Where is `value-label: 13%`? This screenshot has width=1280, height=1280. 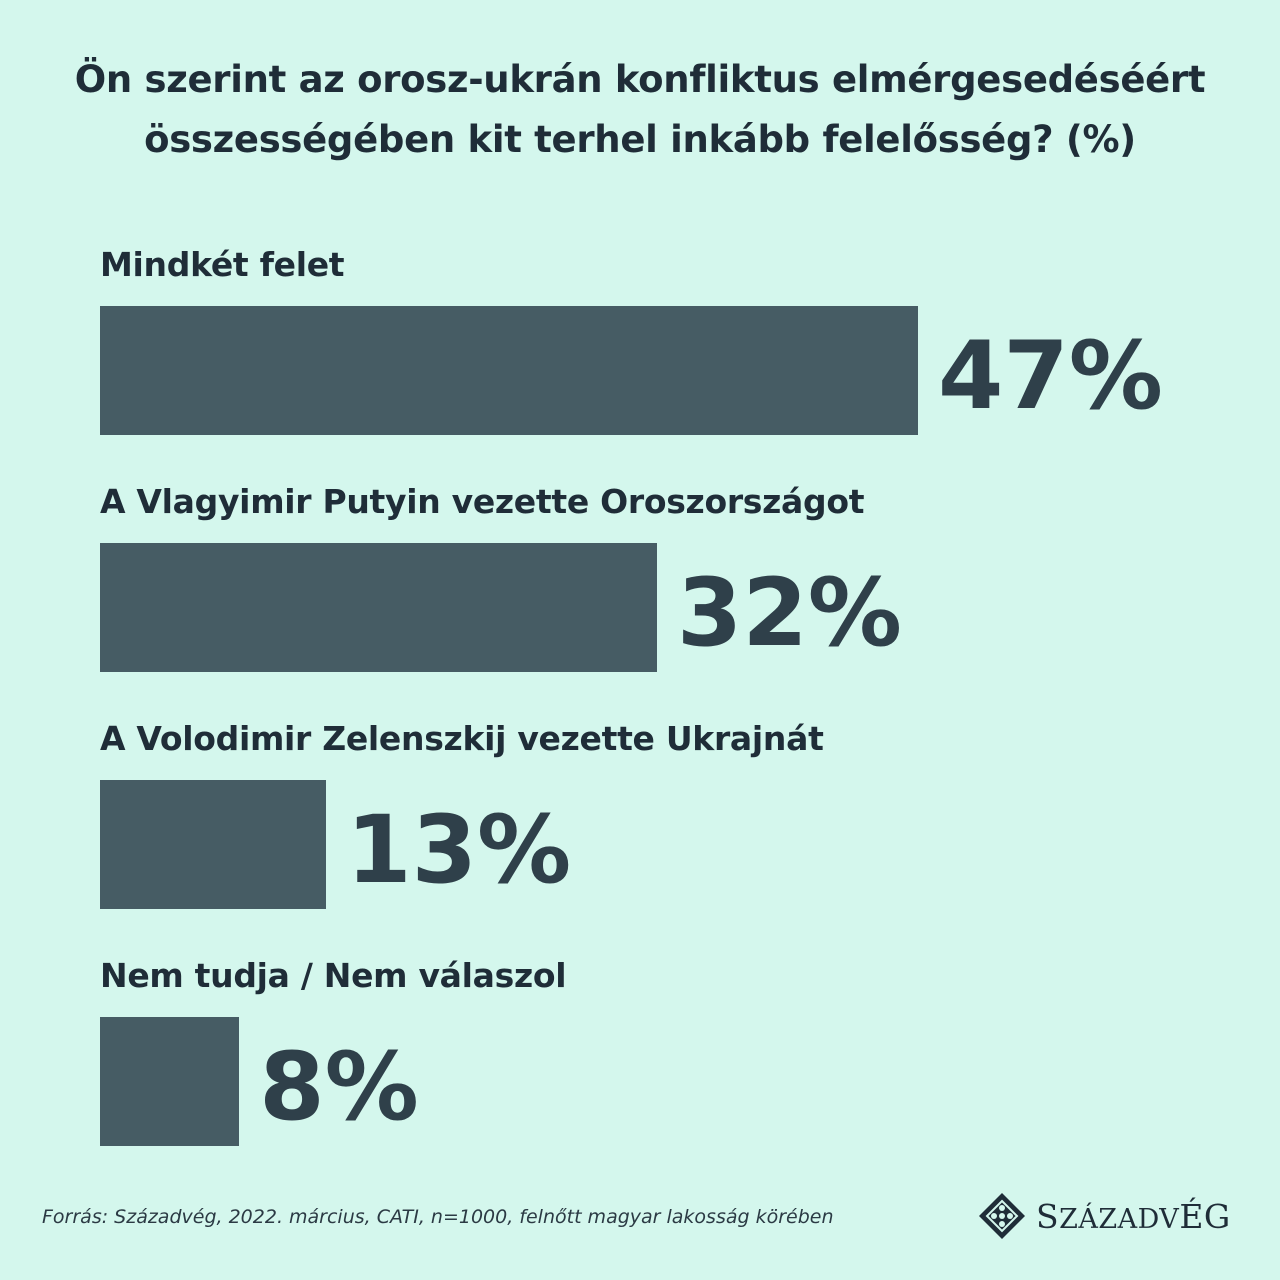
value-label: 13% is located at coordinates (459, 850).